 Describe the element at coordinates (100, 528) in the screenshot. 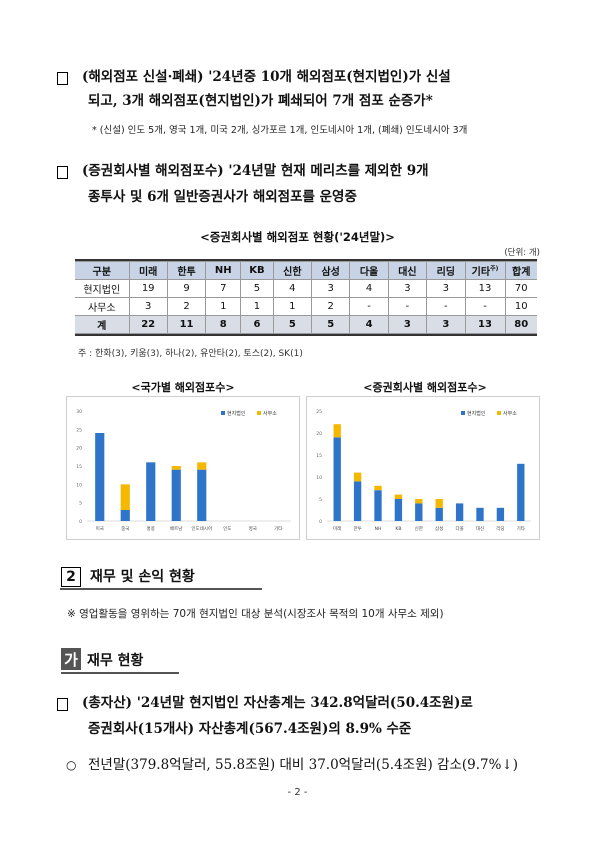

I see `x-tick-label: 미국` at that location.